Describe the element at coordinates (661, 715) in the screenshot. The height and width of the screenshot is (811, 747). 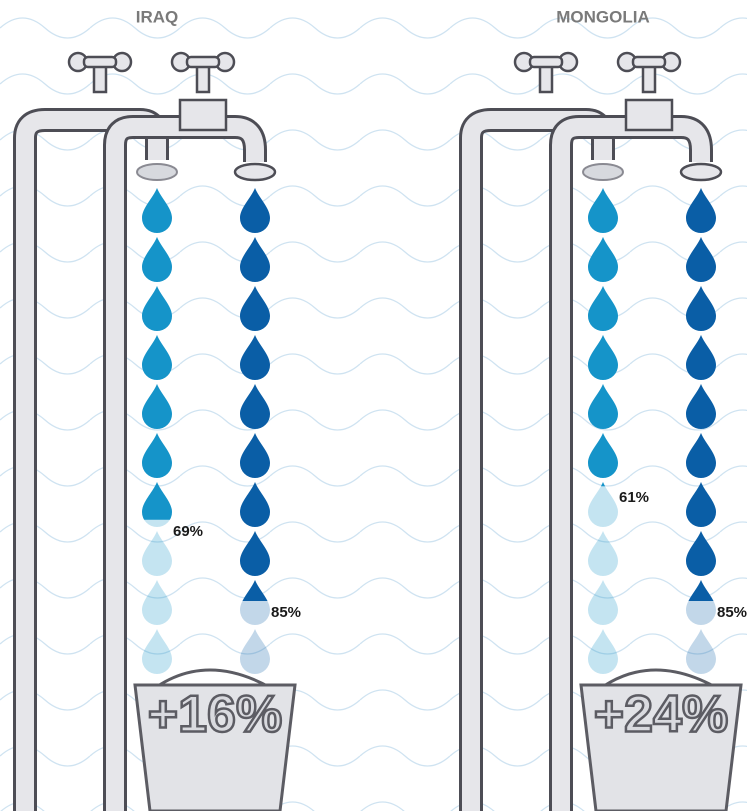
I see `bucket-annotation: +24%` at that location.